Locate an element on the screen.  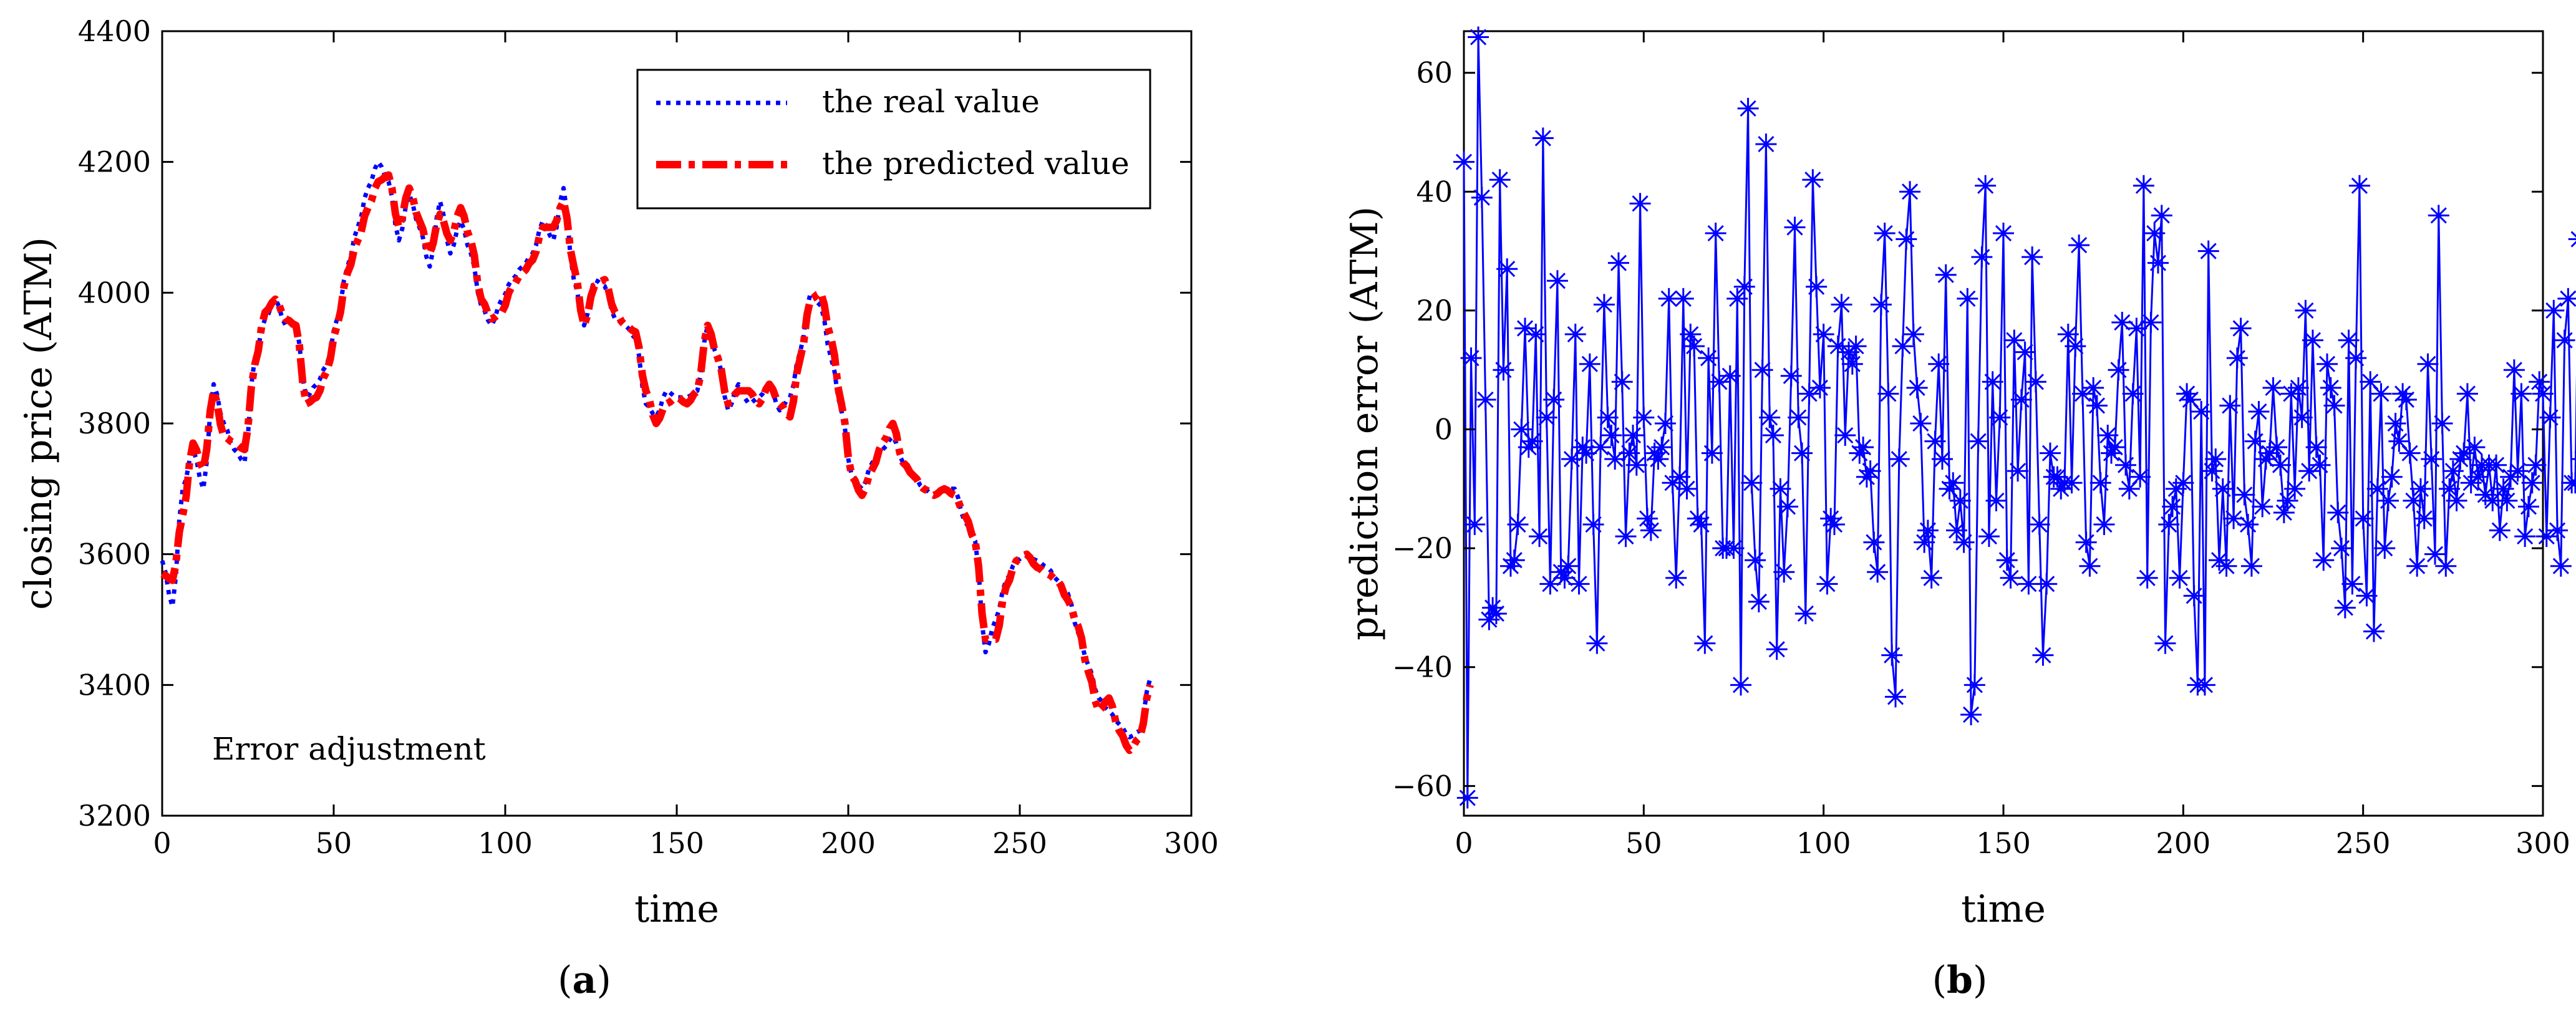
x-tick-label: 0 is located at coordinates (162, 843).